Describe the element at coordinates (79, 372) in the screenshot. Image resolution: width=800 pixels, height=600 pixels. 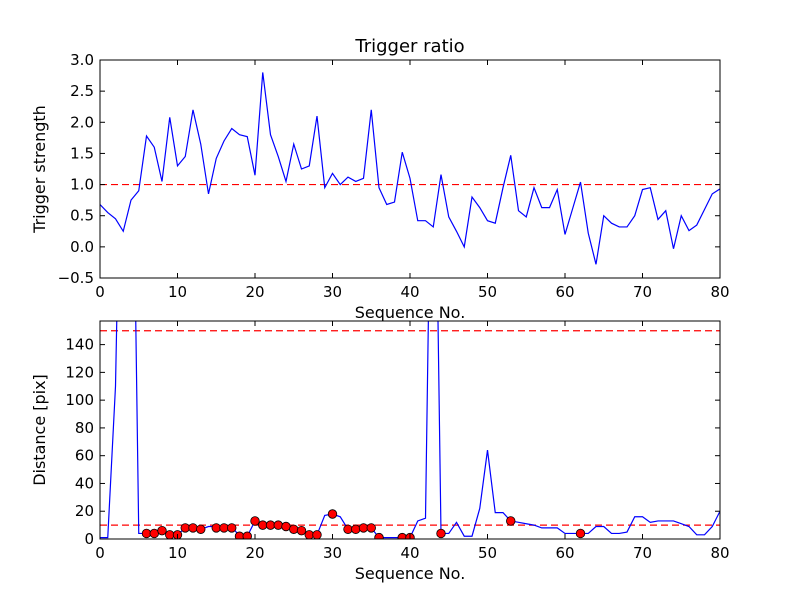
I see `bottom-ytick-label-6: 120` at that location.